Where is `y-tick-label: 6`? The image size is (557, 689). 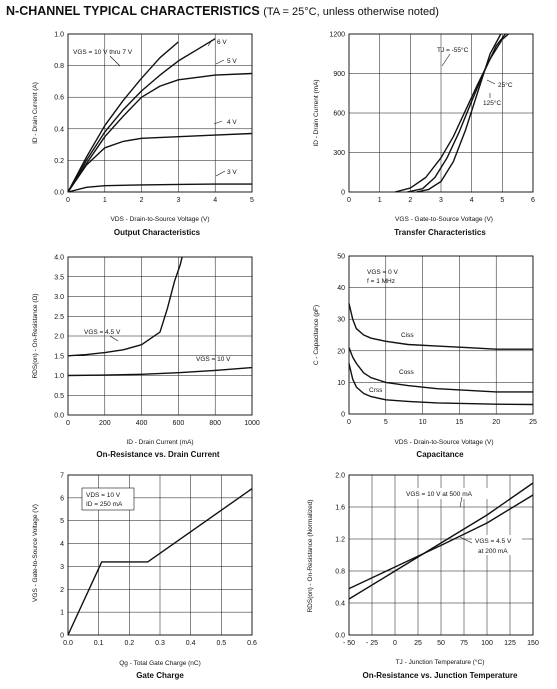 y-tick-label: 6 is located at coordinates (62, 498).